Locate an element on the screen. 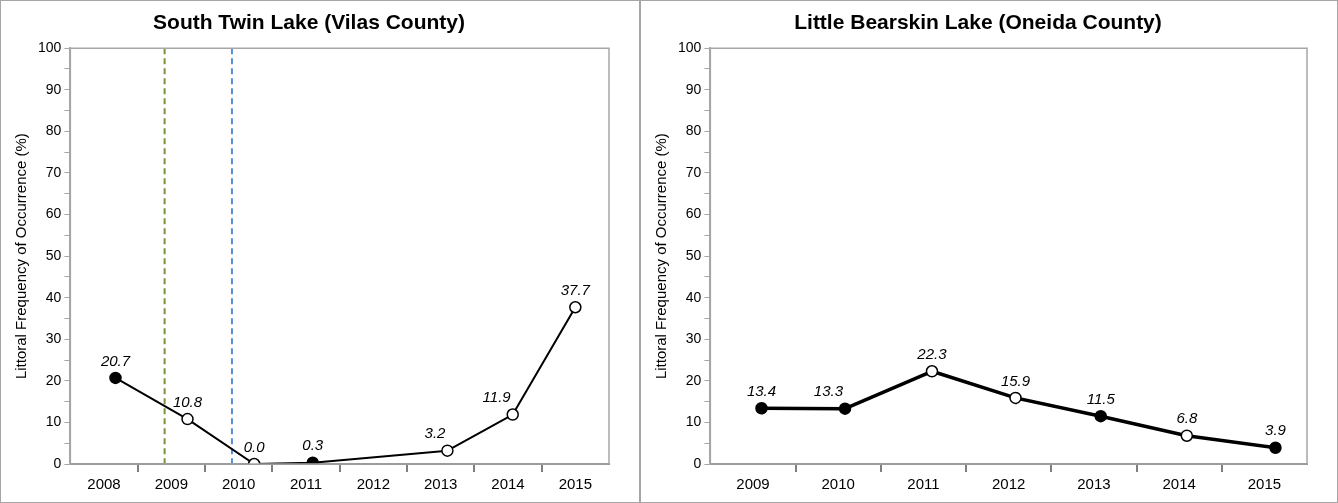  data-label: 10.8 is located at coordinates (187, 401).